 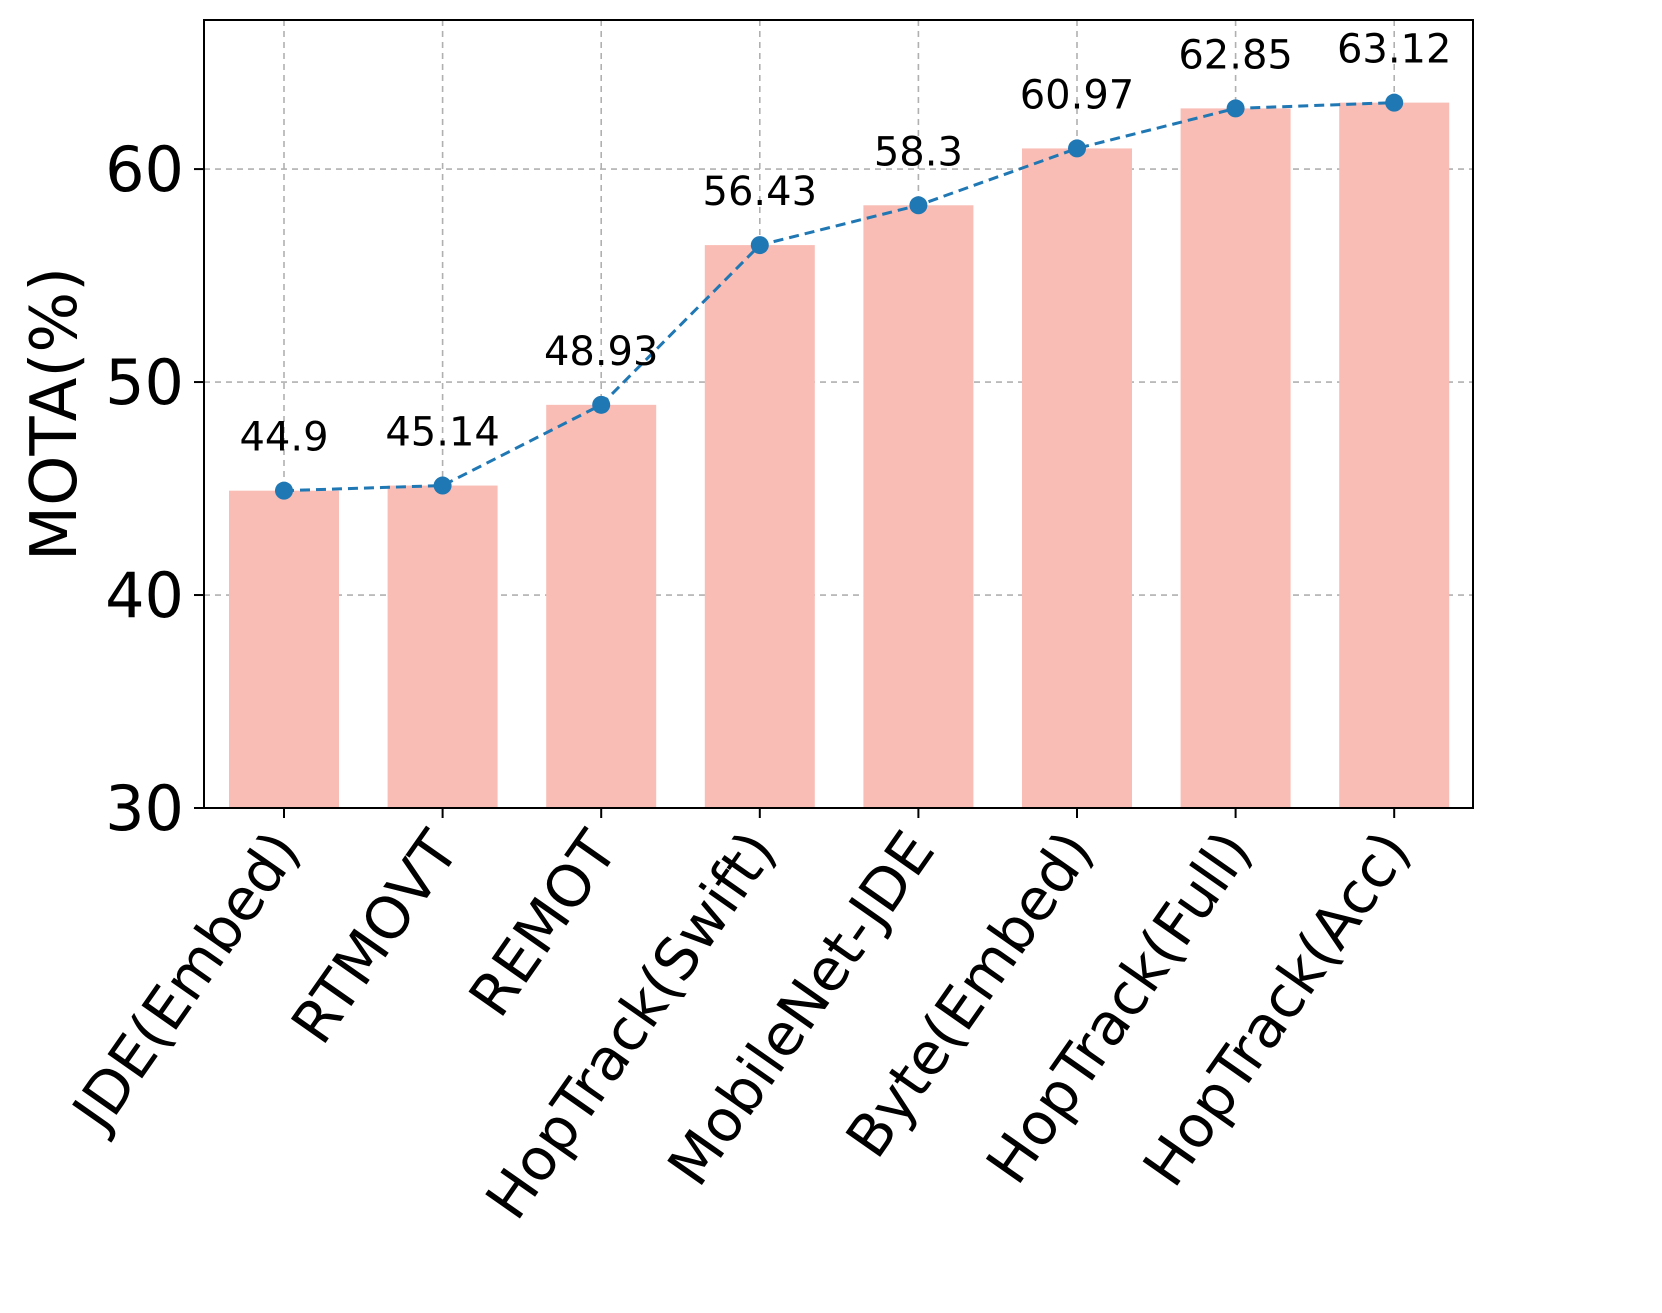 I want to click on data-label: 63.12, so click(x=1394, y=50).